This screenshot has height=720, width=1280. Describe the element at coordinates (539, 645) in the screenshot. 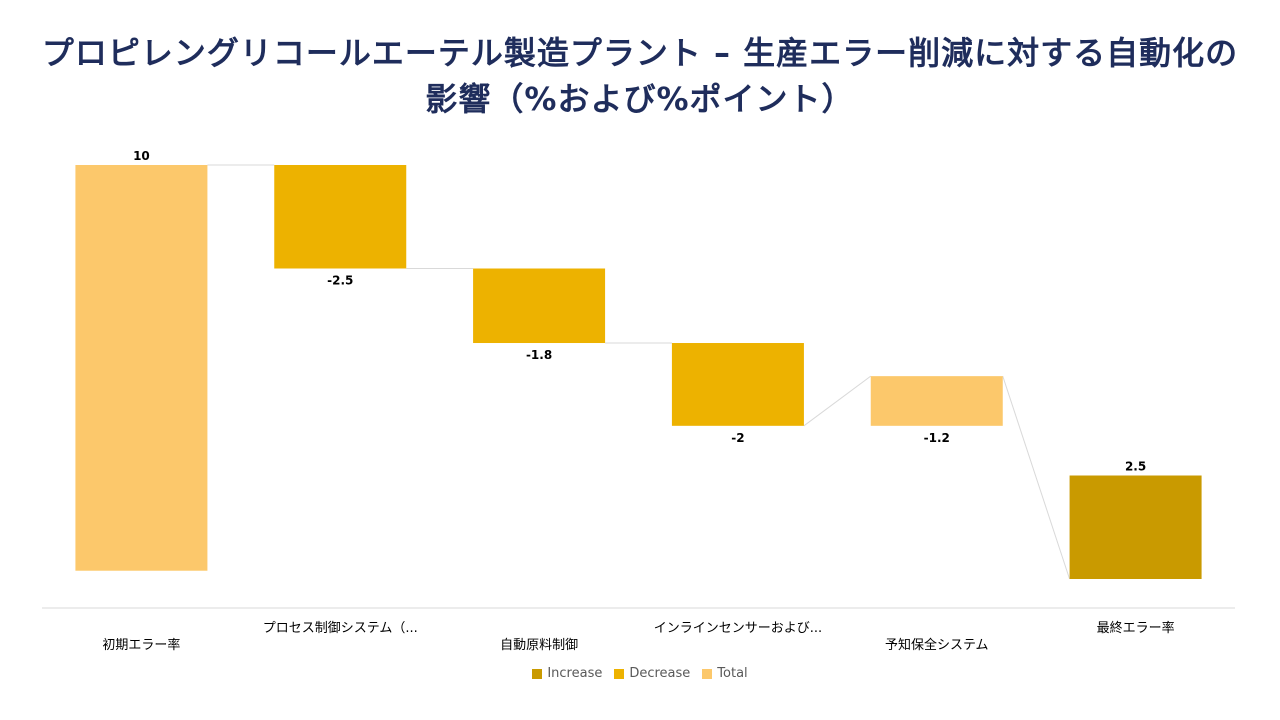

I see `x-tick-label-3: 自動原料制御` at that location.